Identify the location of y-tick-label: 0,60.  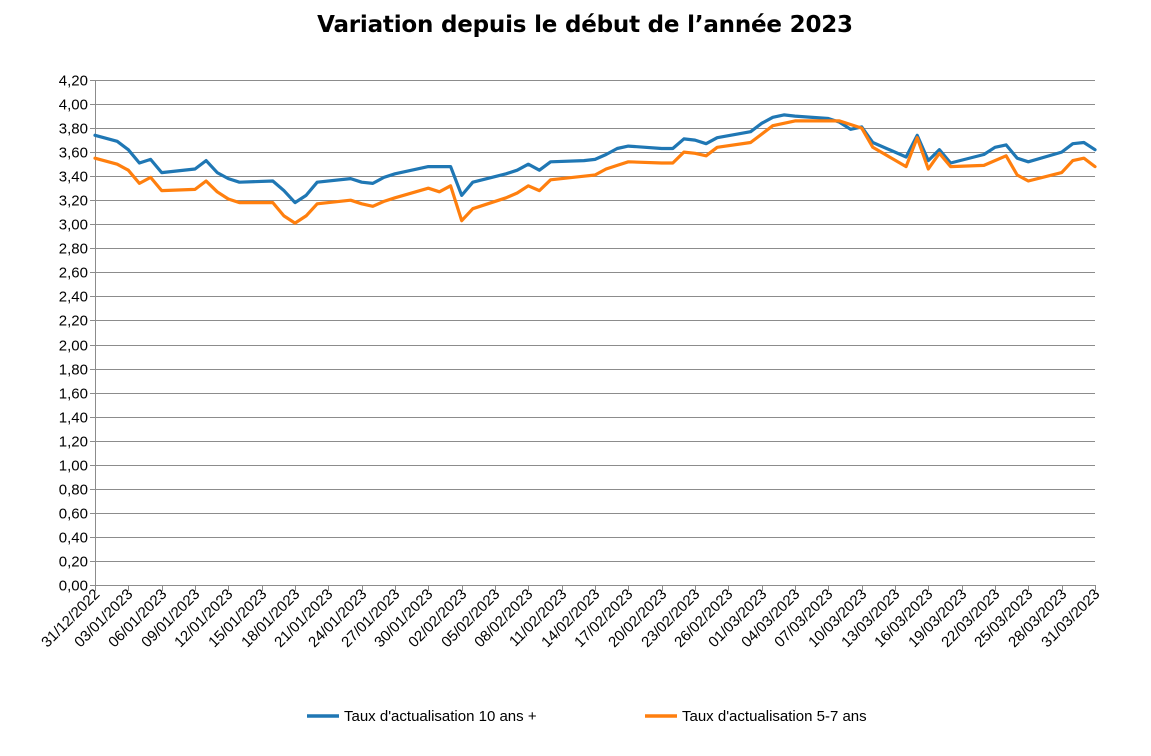
(73, 514).